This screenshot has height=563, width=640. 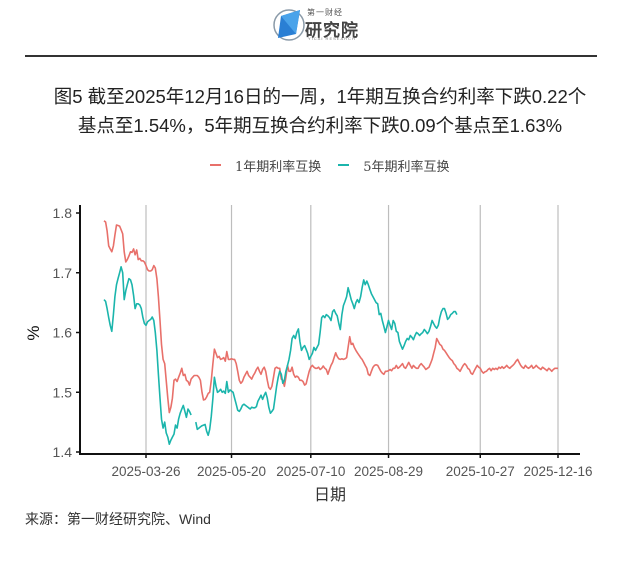 I want to click on x-tick-label: 2025-07-10, so click(x=310, y=471).